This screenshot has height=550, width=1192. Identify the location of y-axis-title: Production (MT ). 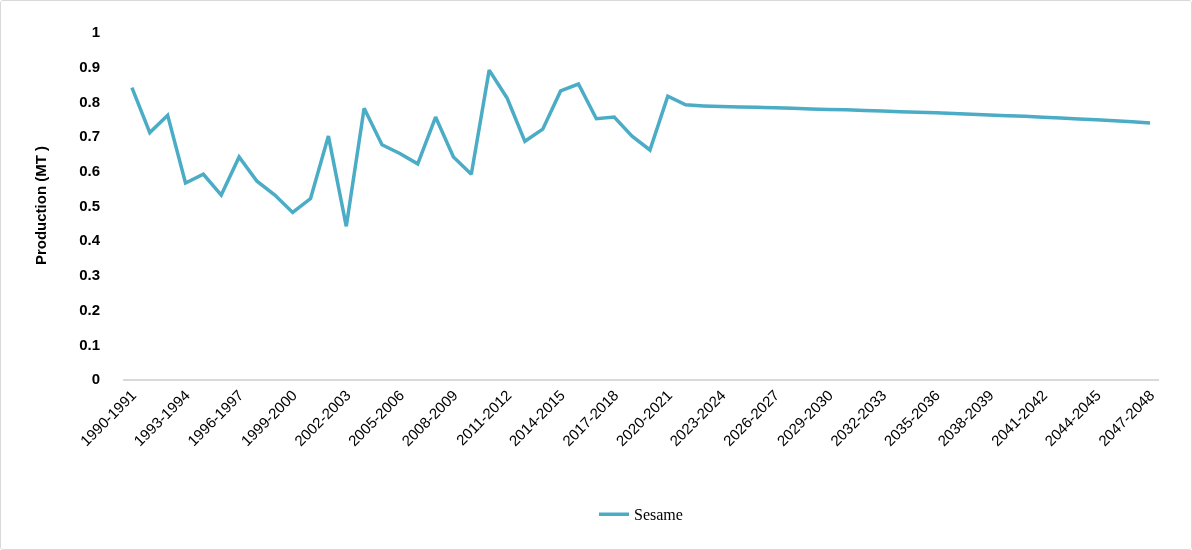
(41, 205).